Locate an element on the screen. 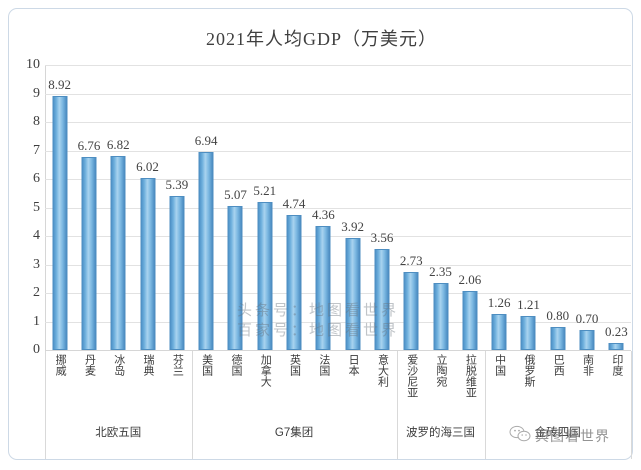  y-axis-ticks: 0 1 2 3 4 5 6 7 8 9 10 is located at coordinates (24, 207).